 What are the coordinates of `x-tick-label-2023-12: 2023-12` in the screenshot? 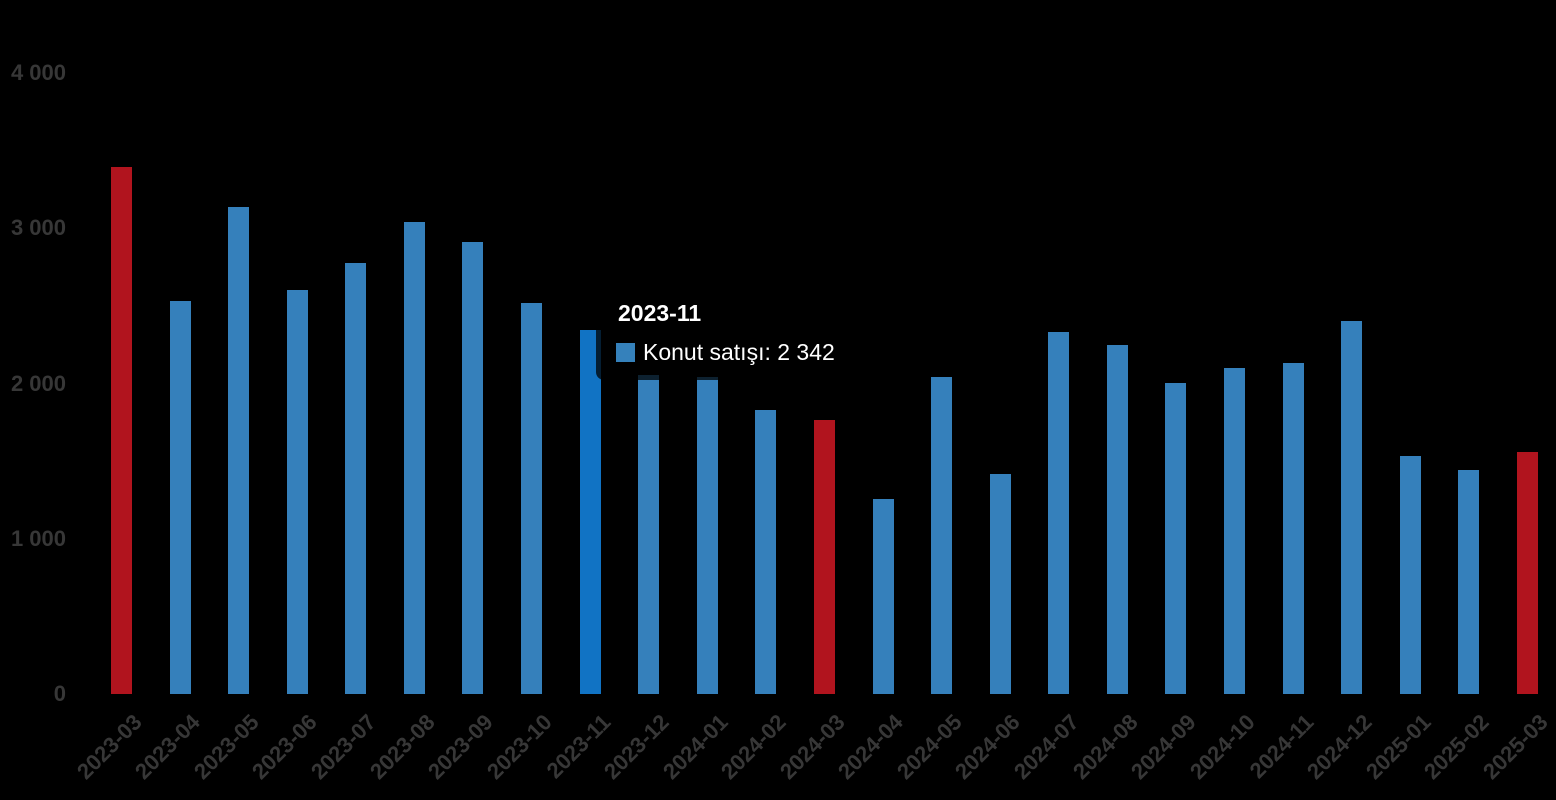 It's located at (636, 747).